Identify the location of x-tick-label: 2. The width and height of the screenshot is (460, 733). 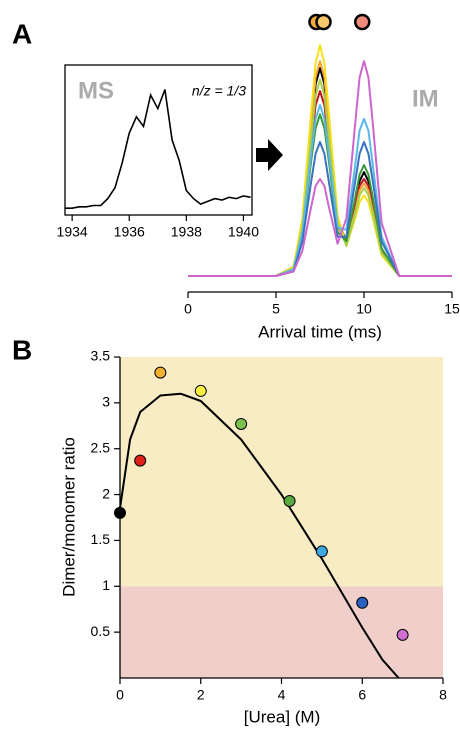
(201, 695).